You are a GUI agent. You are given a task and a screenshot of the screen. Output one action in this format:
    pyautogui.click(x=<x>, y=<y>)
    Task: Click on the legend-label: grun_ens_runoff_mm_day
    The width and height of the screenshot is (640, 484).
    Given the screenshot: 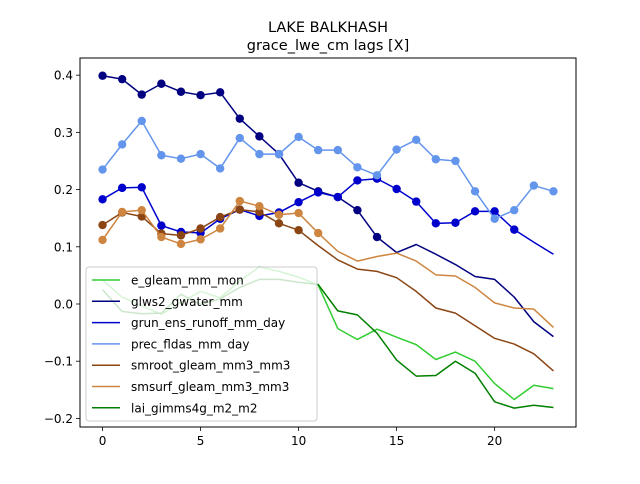 What is the action you would take?
    pyautogui.click(x=208, y=323)
    